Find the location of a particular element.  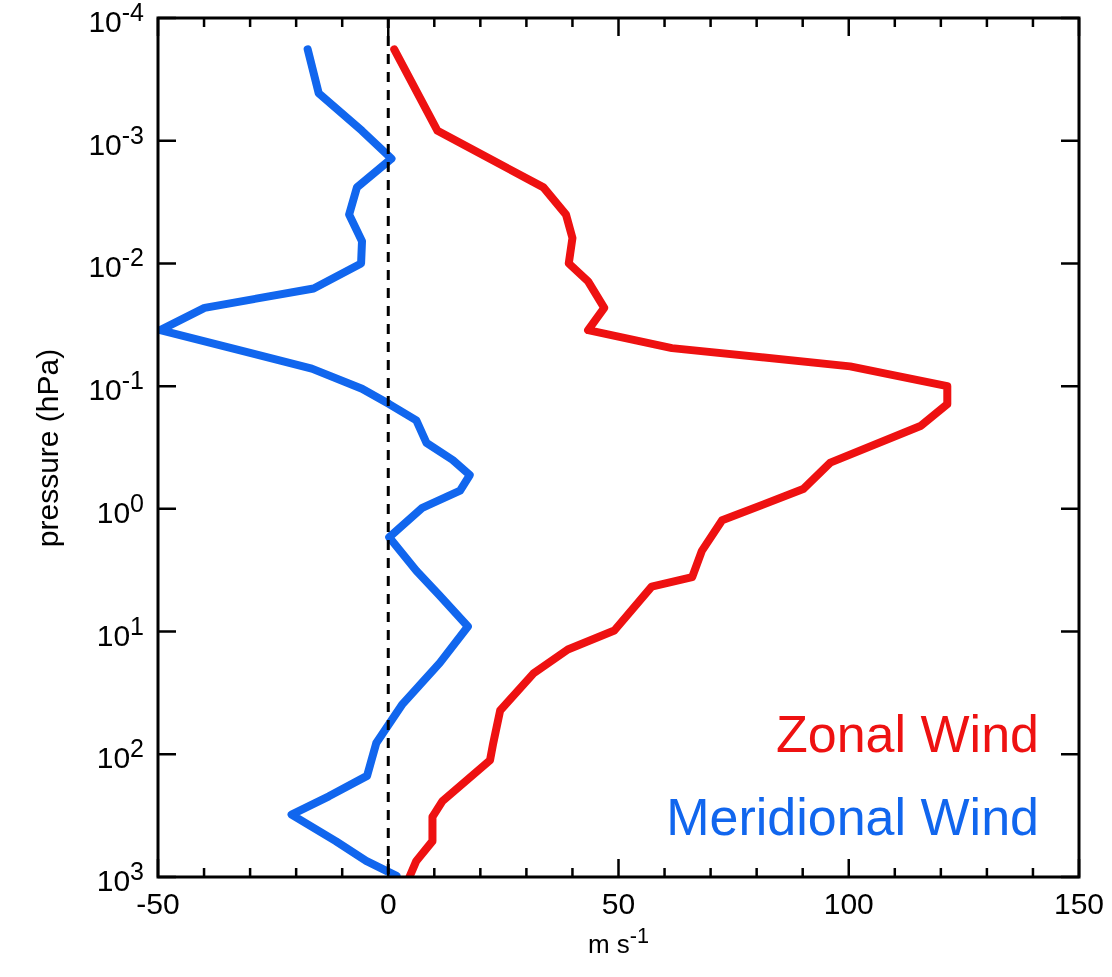

y-tick-label: 10$^{-1}$ is located at coordinates (116, 385).